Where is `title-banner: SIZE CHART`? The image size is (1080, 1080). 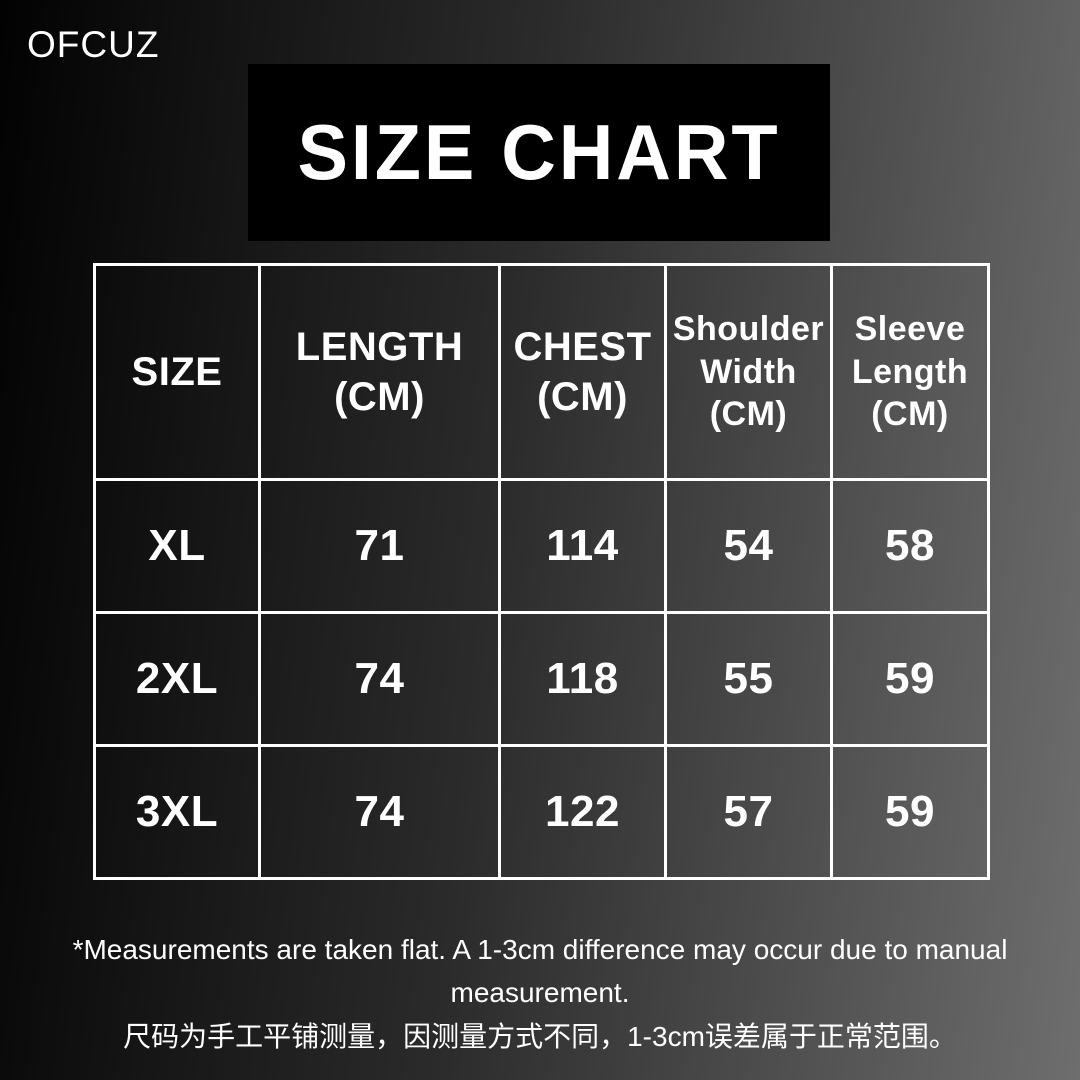 title-banner: SIZE CHART is located at coordinates (539, 152).